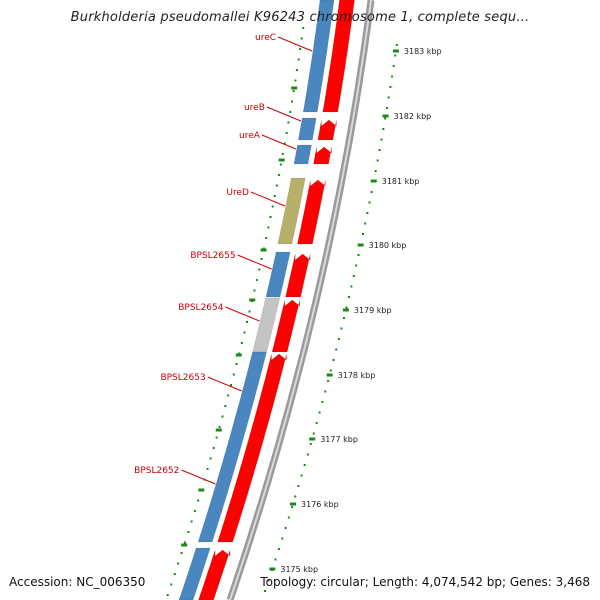 The image size is (600, 600). I want to click on ruler-tick-label: 3182 kbp, so click(413, 116).